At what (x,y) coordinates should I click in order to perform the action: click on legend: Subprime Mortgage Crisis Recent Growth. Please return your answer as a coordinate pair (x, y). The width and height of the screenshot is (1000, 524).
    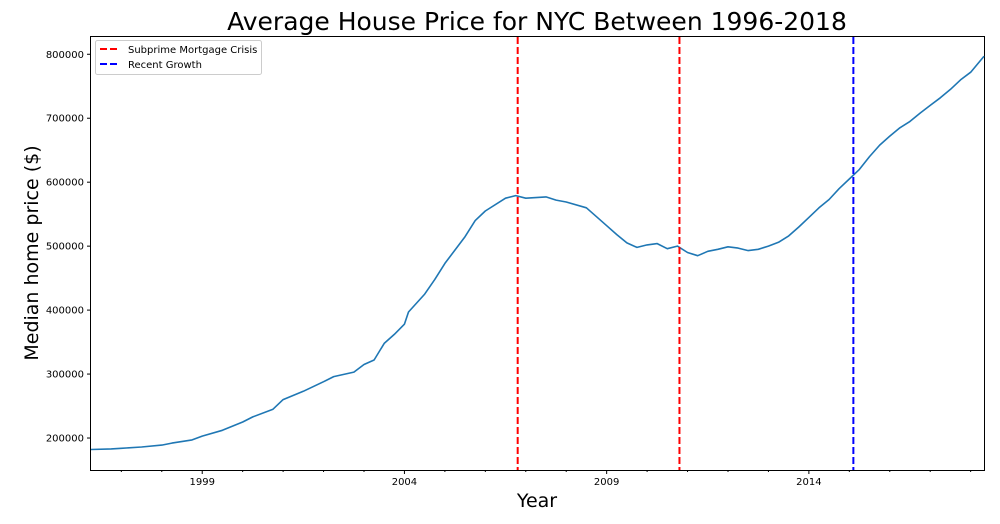
    Looking at the image, I should click on (178, 57).